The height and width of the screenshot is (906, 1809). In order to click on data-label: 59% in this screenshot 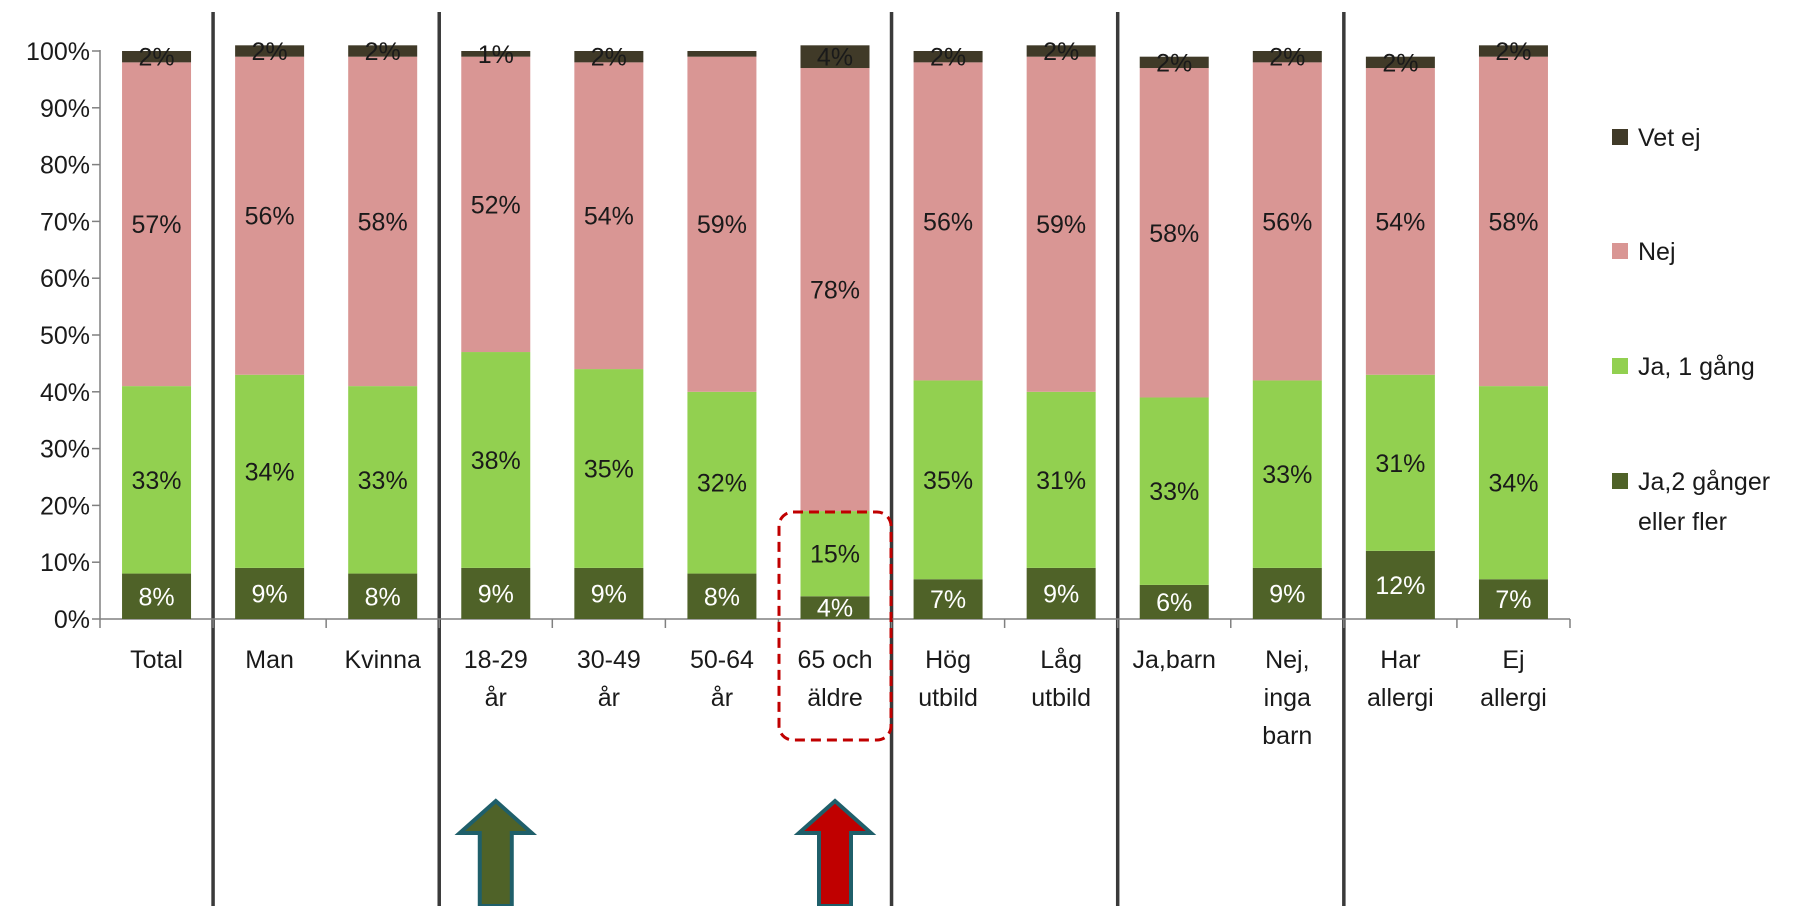, I will do `click(722, 225)`.